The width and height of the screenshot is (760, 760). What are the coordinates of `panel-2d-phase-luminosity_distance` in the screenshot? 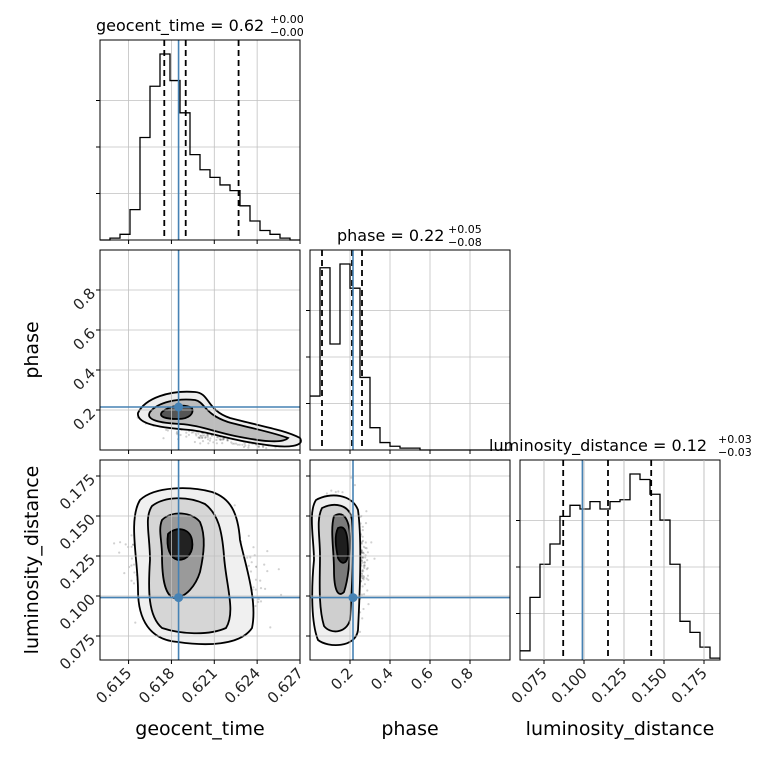 It's located at (343, 561).